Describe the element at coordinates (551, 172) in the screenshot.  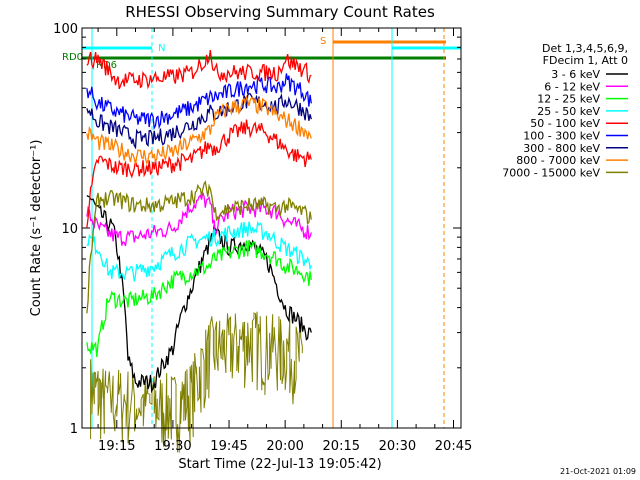
I see `legend-entry-label: 7000 - 15000 keV` at that location.